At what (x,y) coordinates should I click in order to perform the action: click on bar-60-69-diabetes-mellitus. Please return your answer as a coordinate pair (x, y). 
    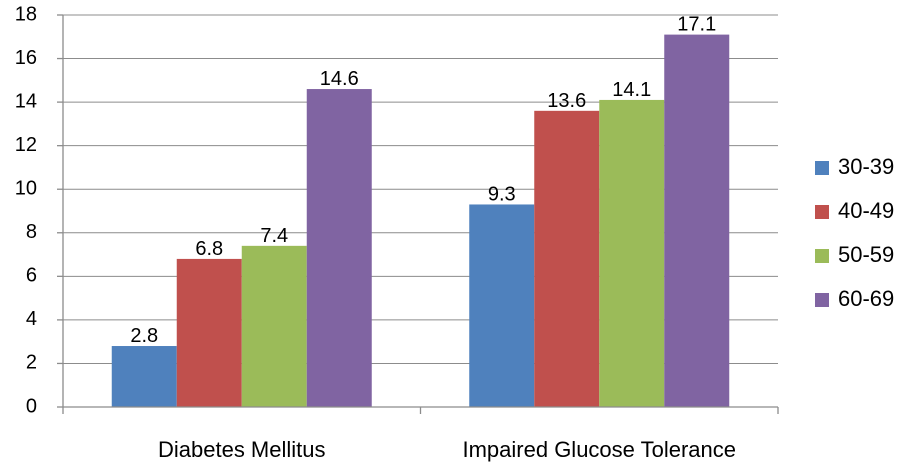
    Looking at the image, I should click on (339, 248).